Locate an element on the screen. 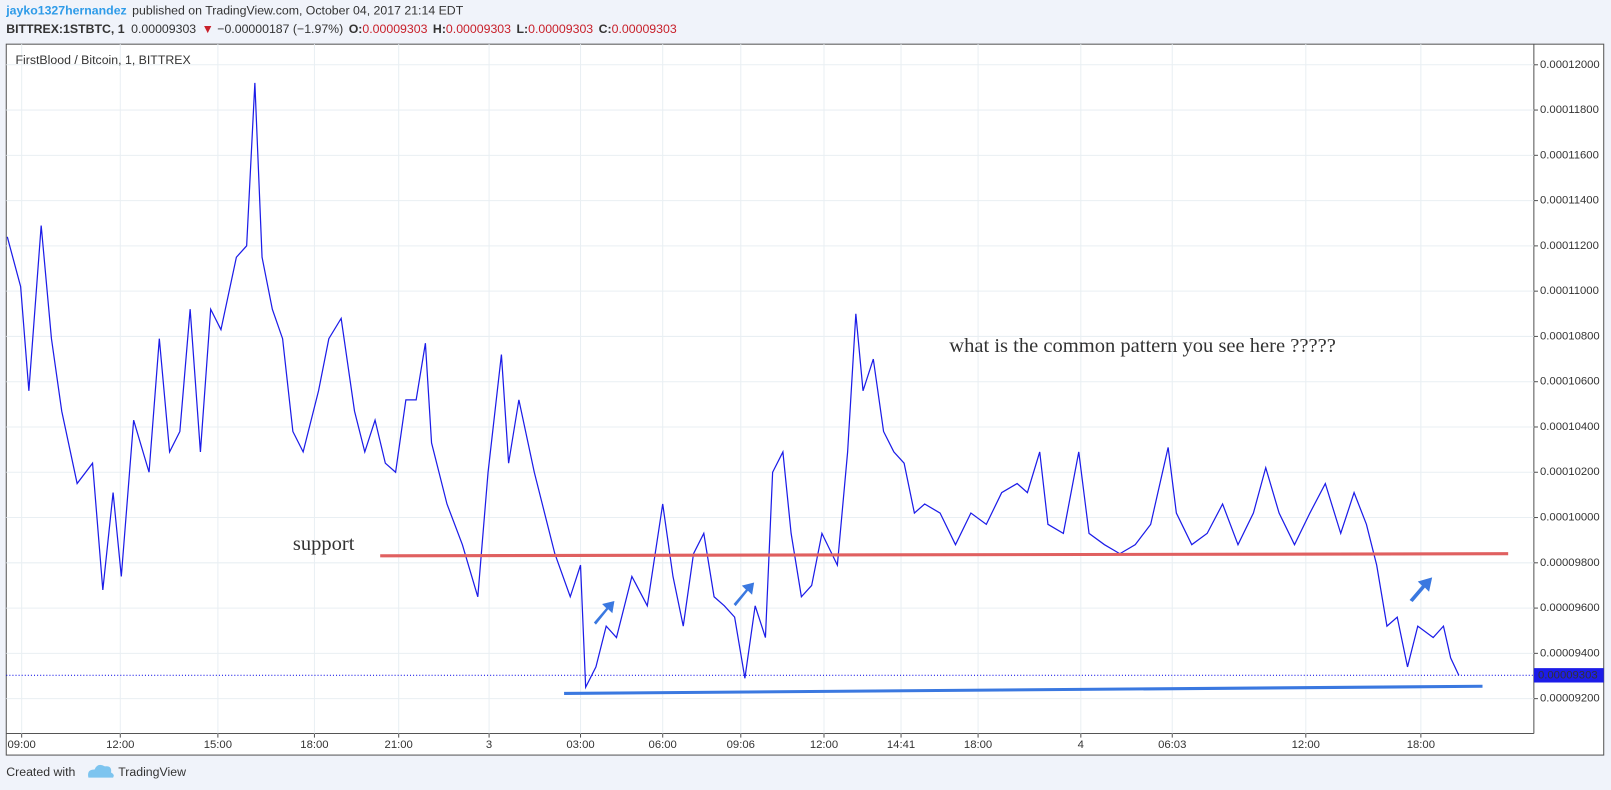 The height and width of the screenshot is (790, 1611). brand-logo is located at coordinates (101, 771).